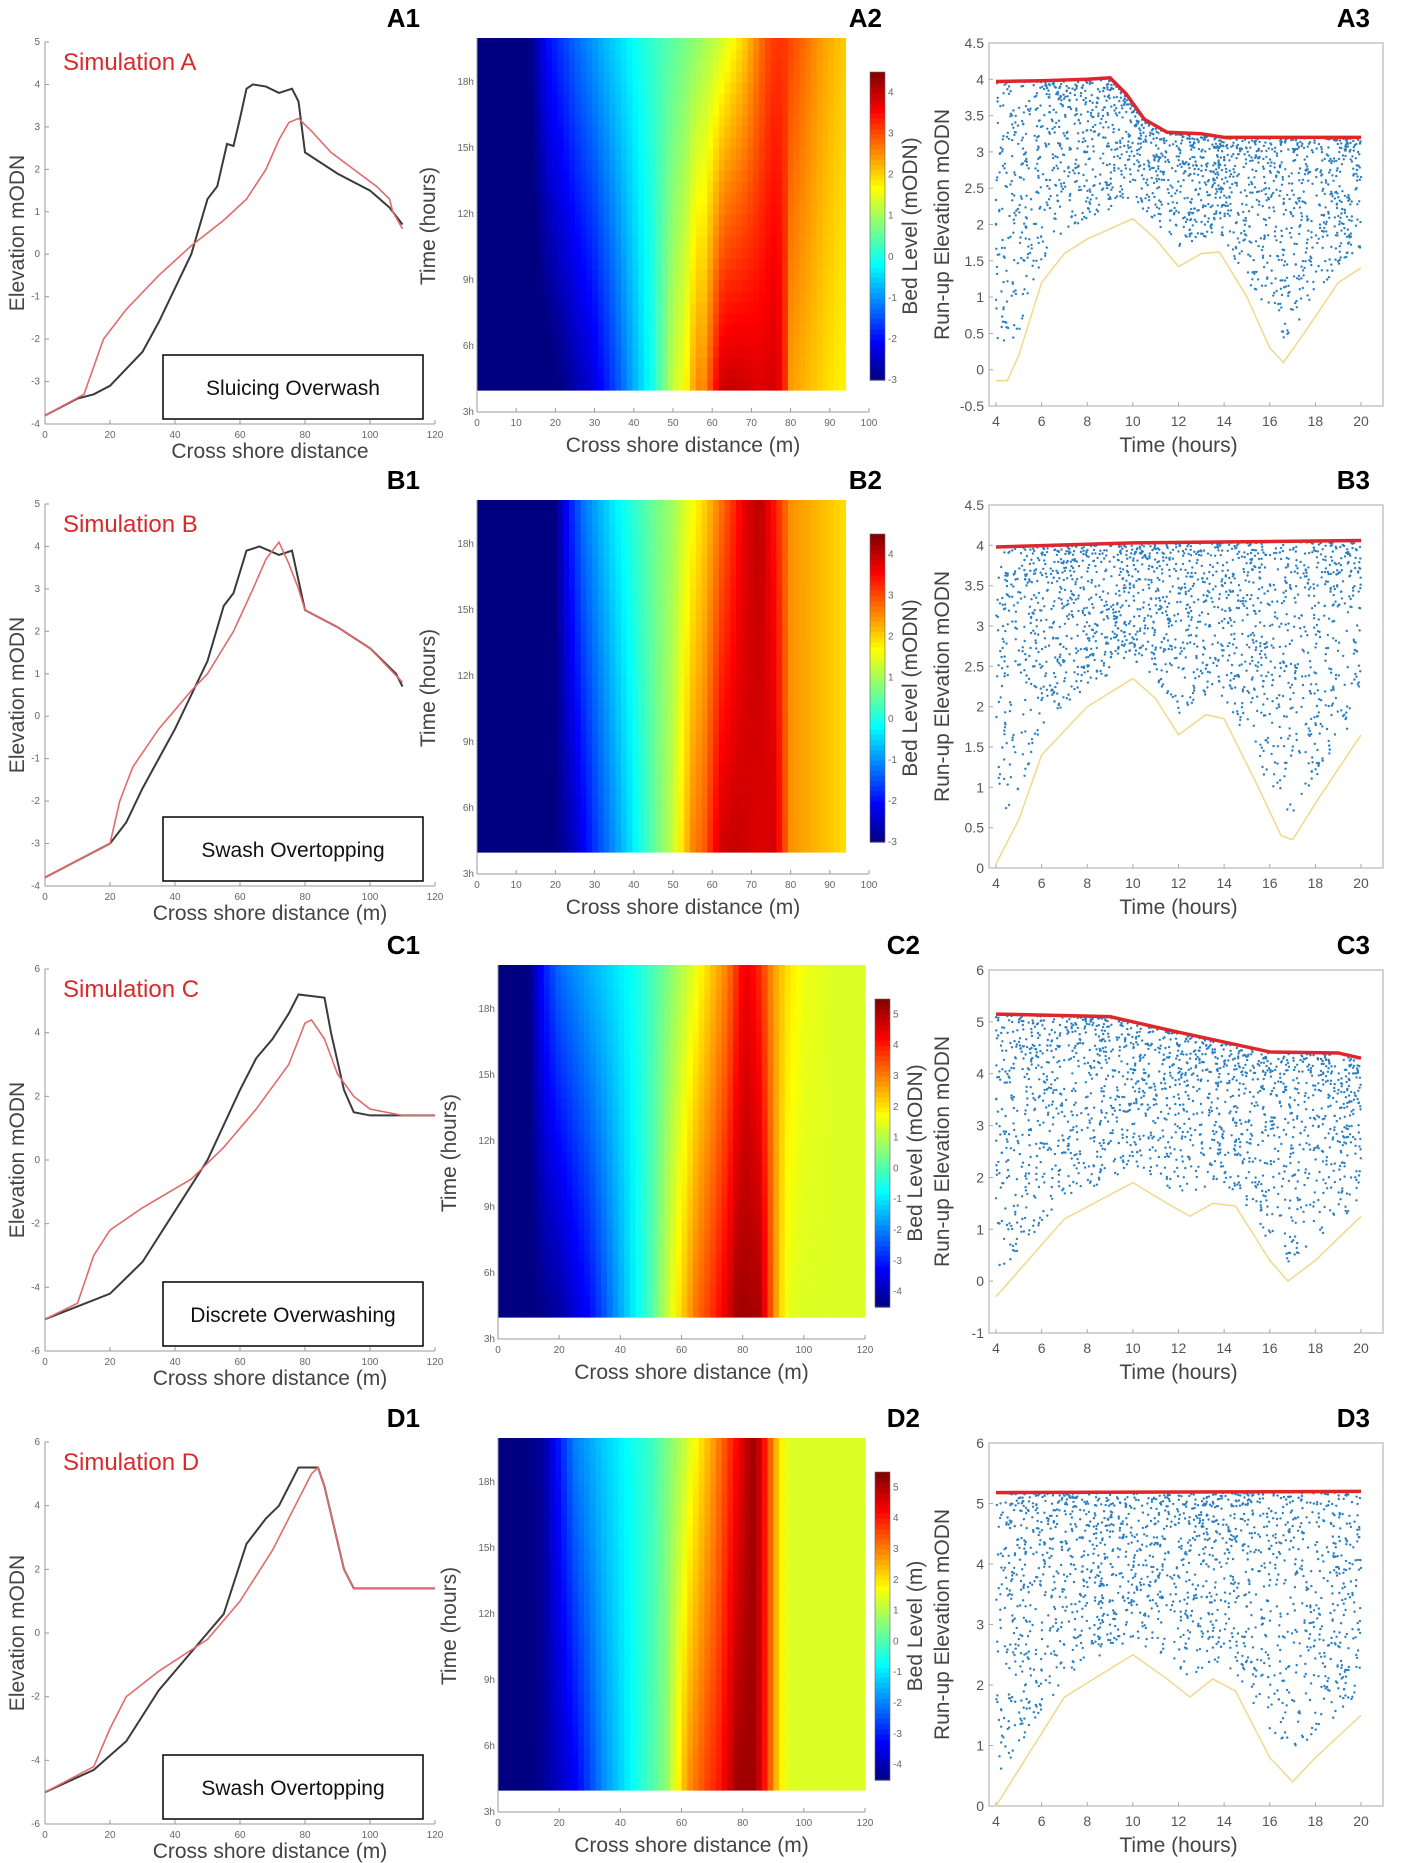 The height and width of the screenshot is (1863, 1410). I want to click on x-tick-label: 60, so click(240, 897).